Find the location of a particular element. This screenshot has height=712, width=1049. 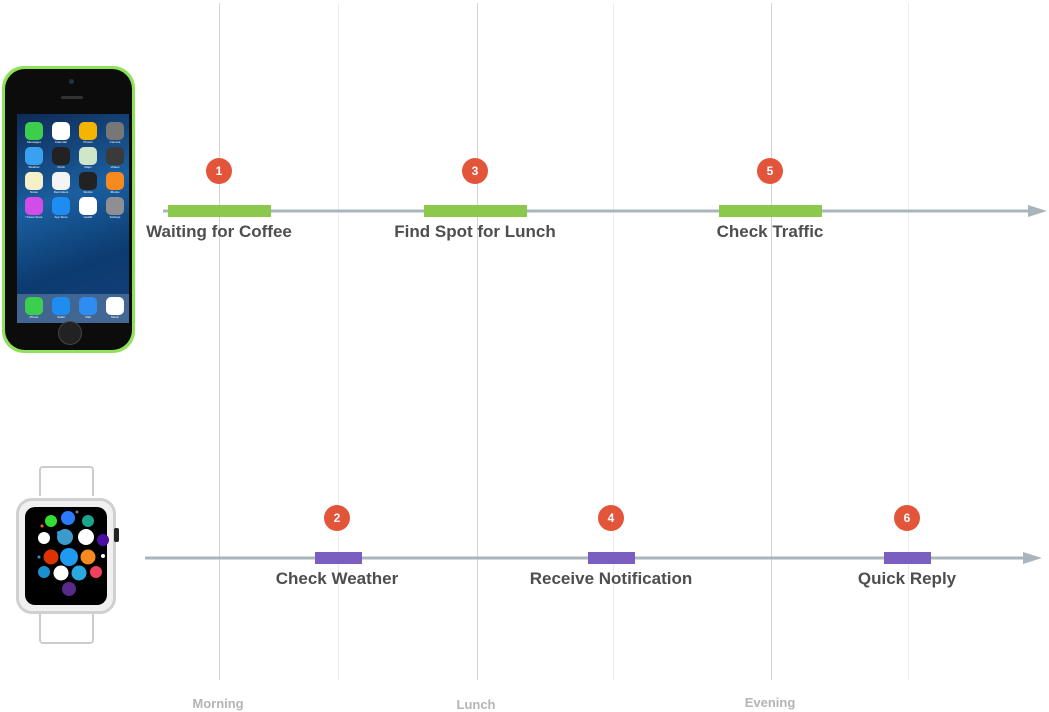

phone-step-marker: 1 is located at coordinates (219, 171).